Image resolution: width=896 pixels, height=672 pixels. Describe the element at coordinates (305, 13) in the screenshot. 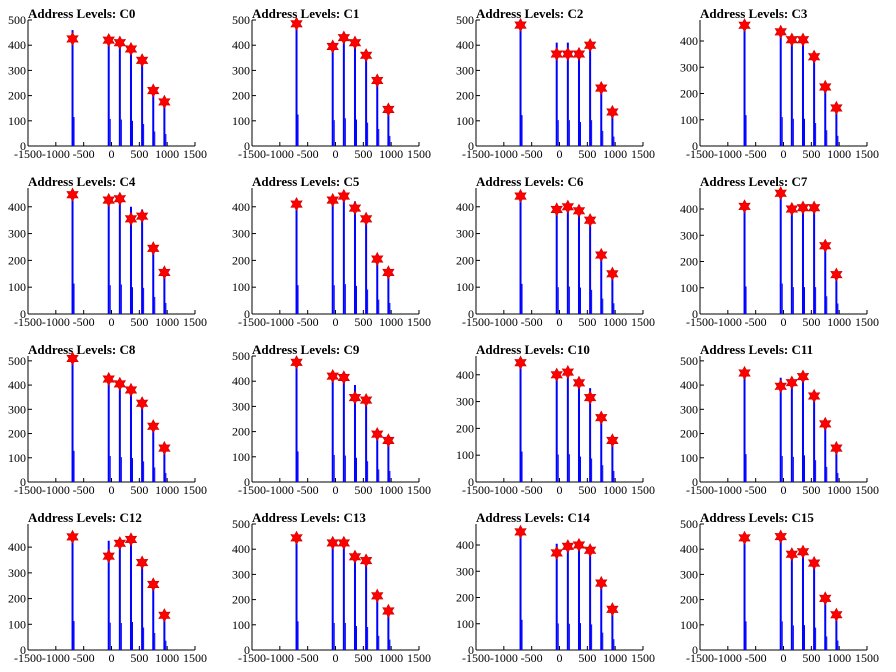

I see `chart-title: Address Levels: C1` at that location.